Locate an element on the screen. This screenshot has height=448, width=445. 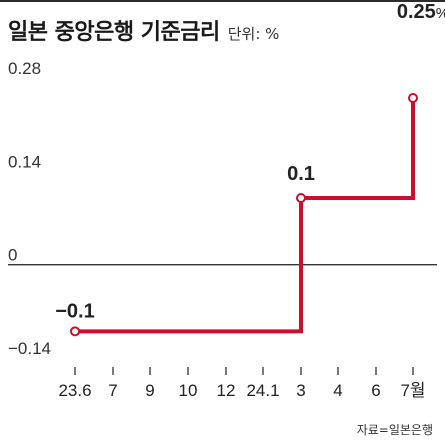
x-tick-label: 24.1 is located at coordinates (262, 390).